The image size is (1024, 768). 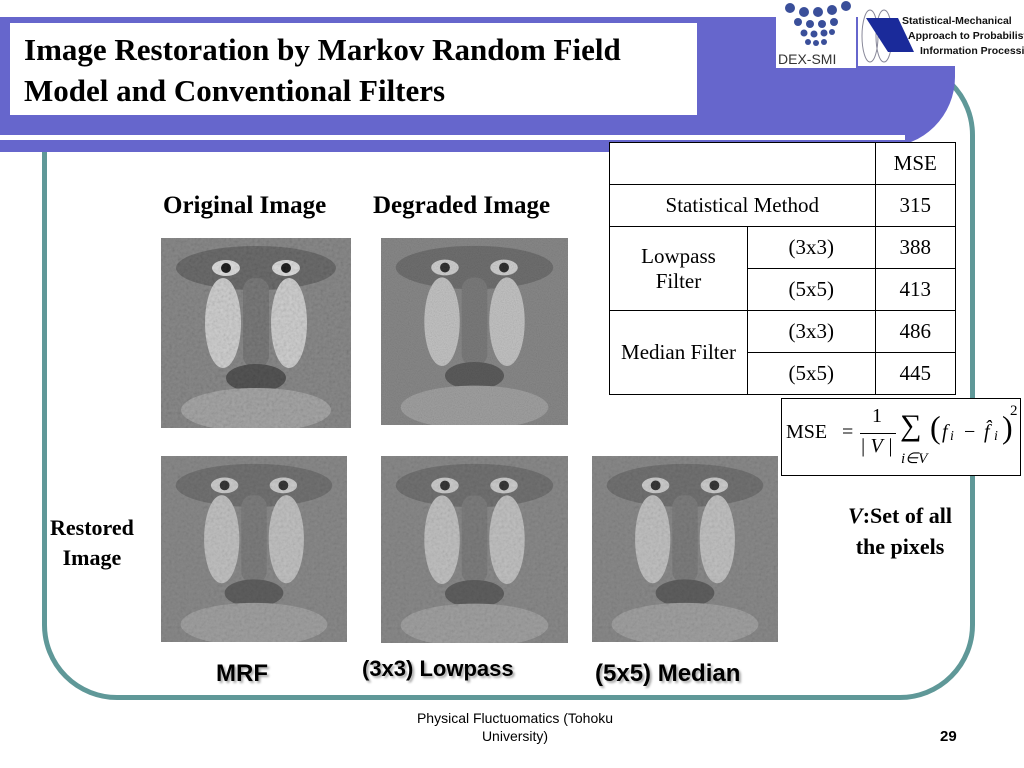 I want to click on header-divider, so click(x=452, y=137).